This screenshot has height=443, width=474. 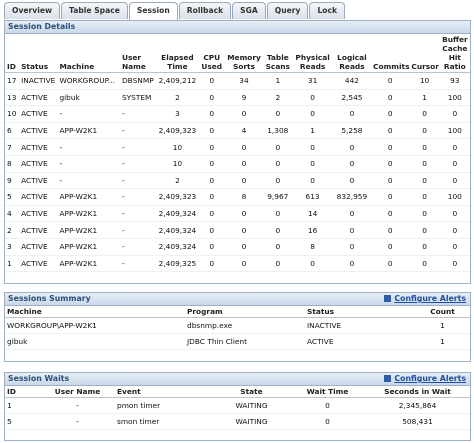 I want to click on section-header: Session Details, so click(x=237, y=27).